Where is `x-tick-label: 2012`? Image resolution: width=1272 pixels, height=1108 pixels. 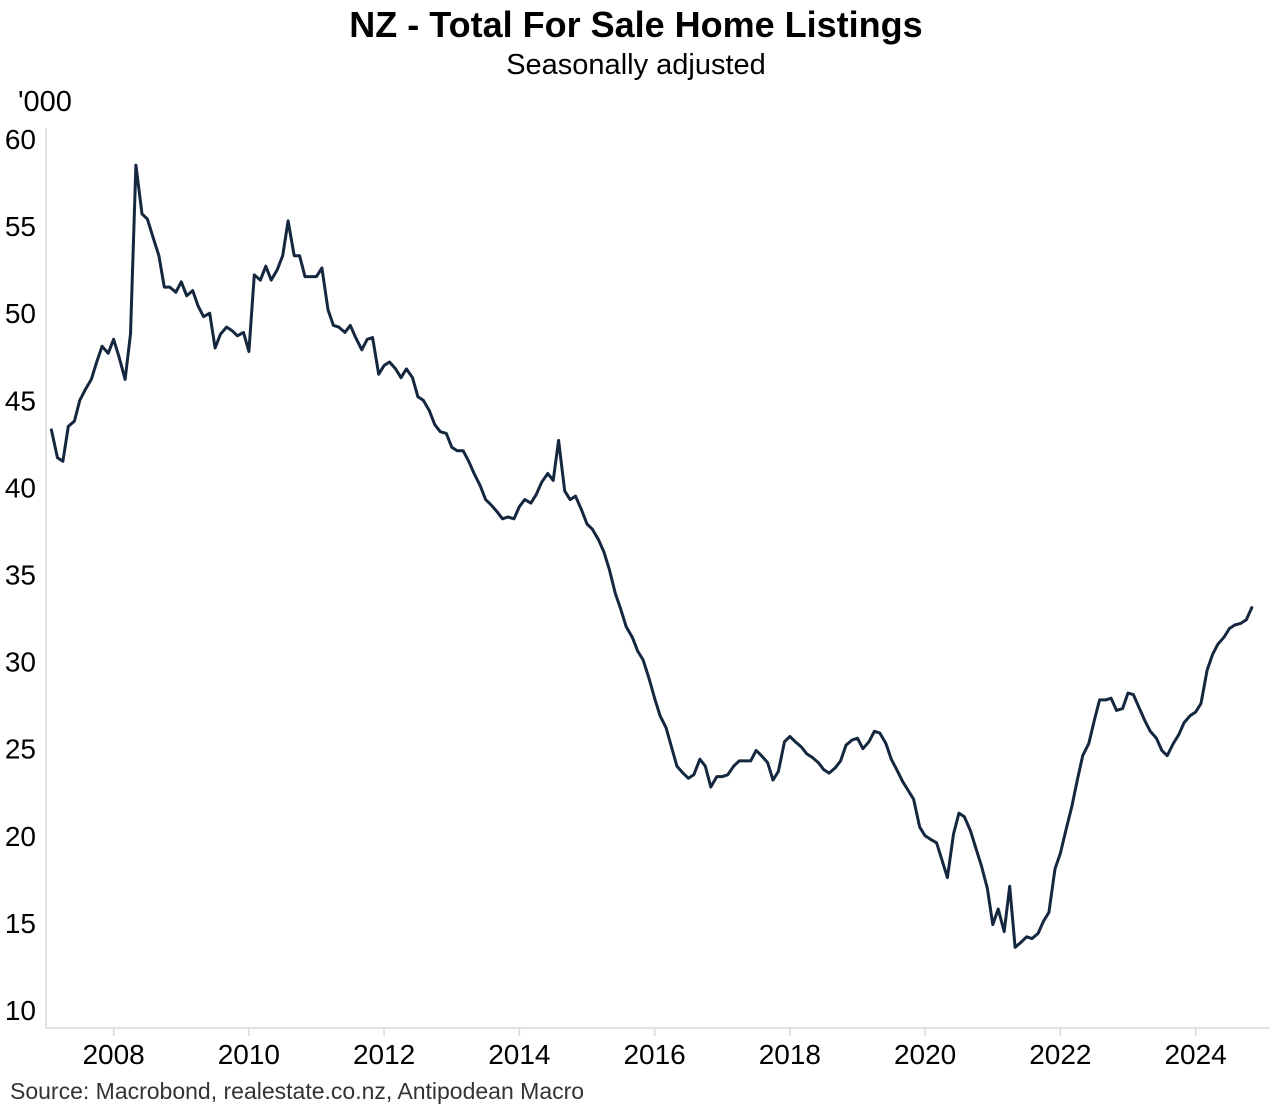 x-tick-label: 2012 is located at coordinates (384, 1054).